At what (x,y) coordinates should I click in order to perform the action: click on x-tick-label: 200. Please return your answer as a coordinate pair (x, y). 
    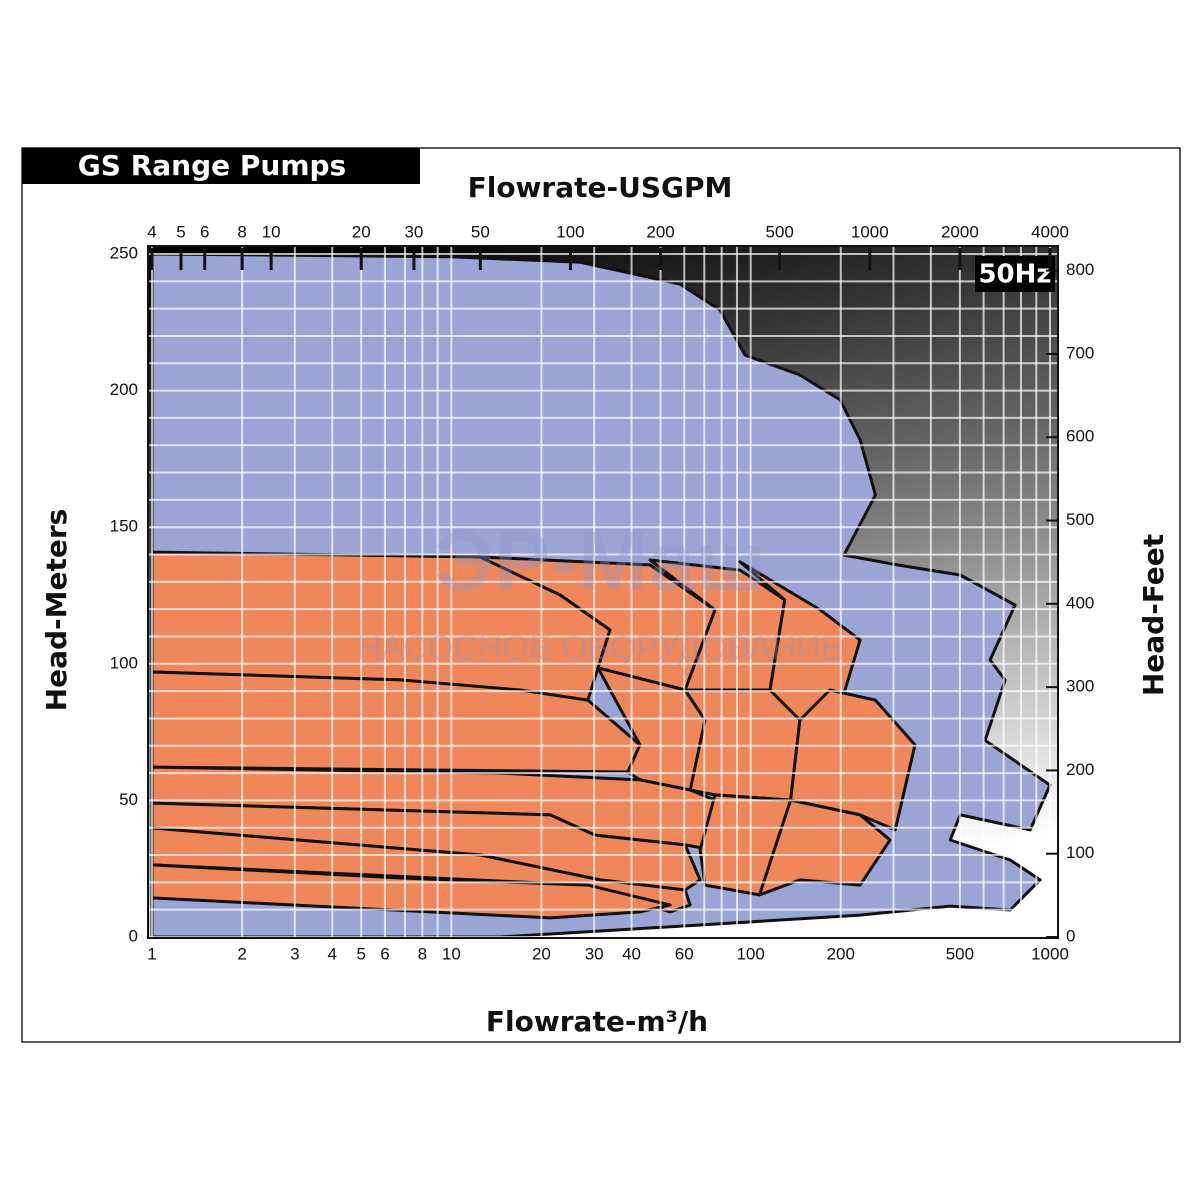
    Looking at the image, I should click on (841, 953).